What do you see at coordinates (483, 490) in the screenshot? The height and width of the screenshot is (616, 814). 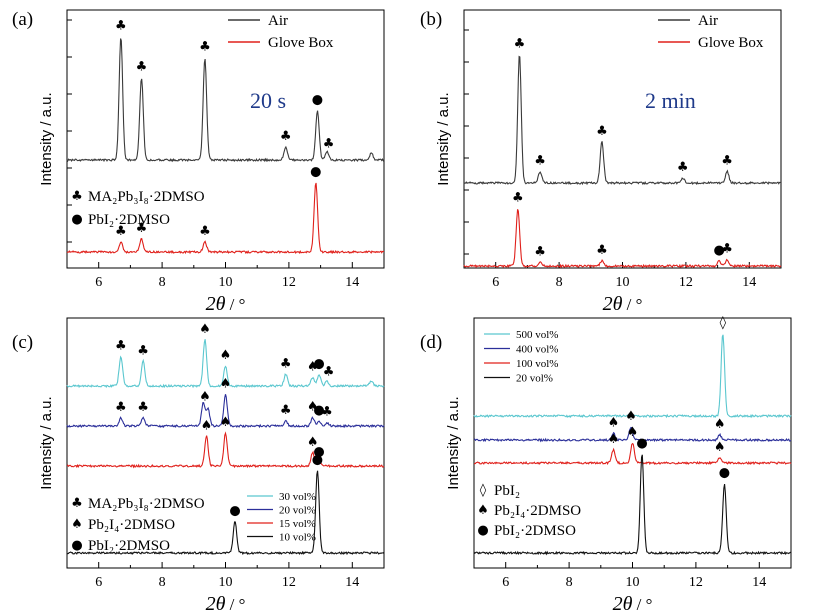 I see `legend-symbol: ◊` at bounding box center [483, 490].